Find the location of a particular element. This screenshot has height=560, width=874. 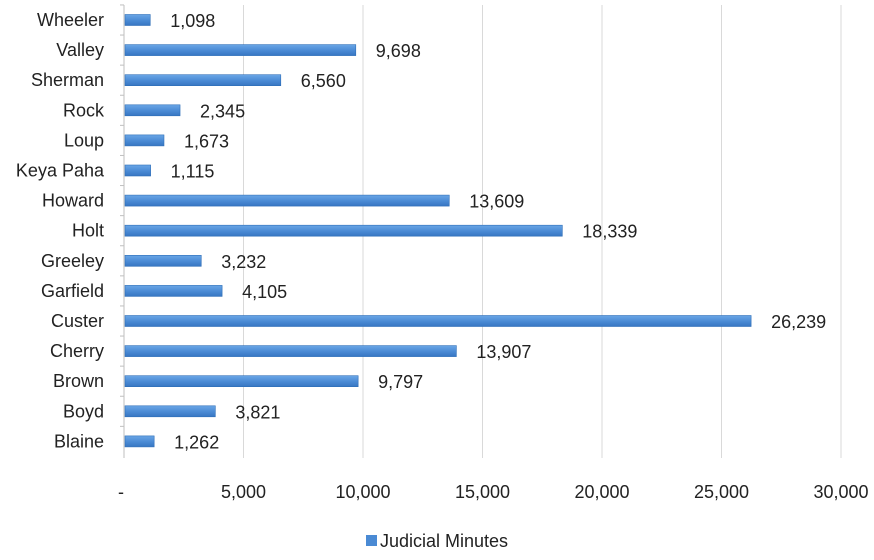

data-label: 1,673 is located at coordinates (206, 141).